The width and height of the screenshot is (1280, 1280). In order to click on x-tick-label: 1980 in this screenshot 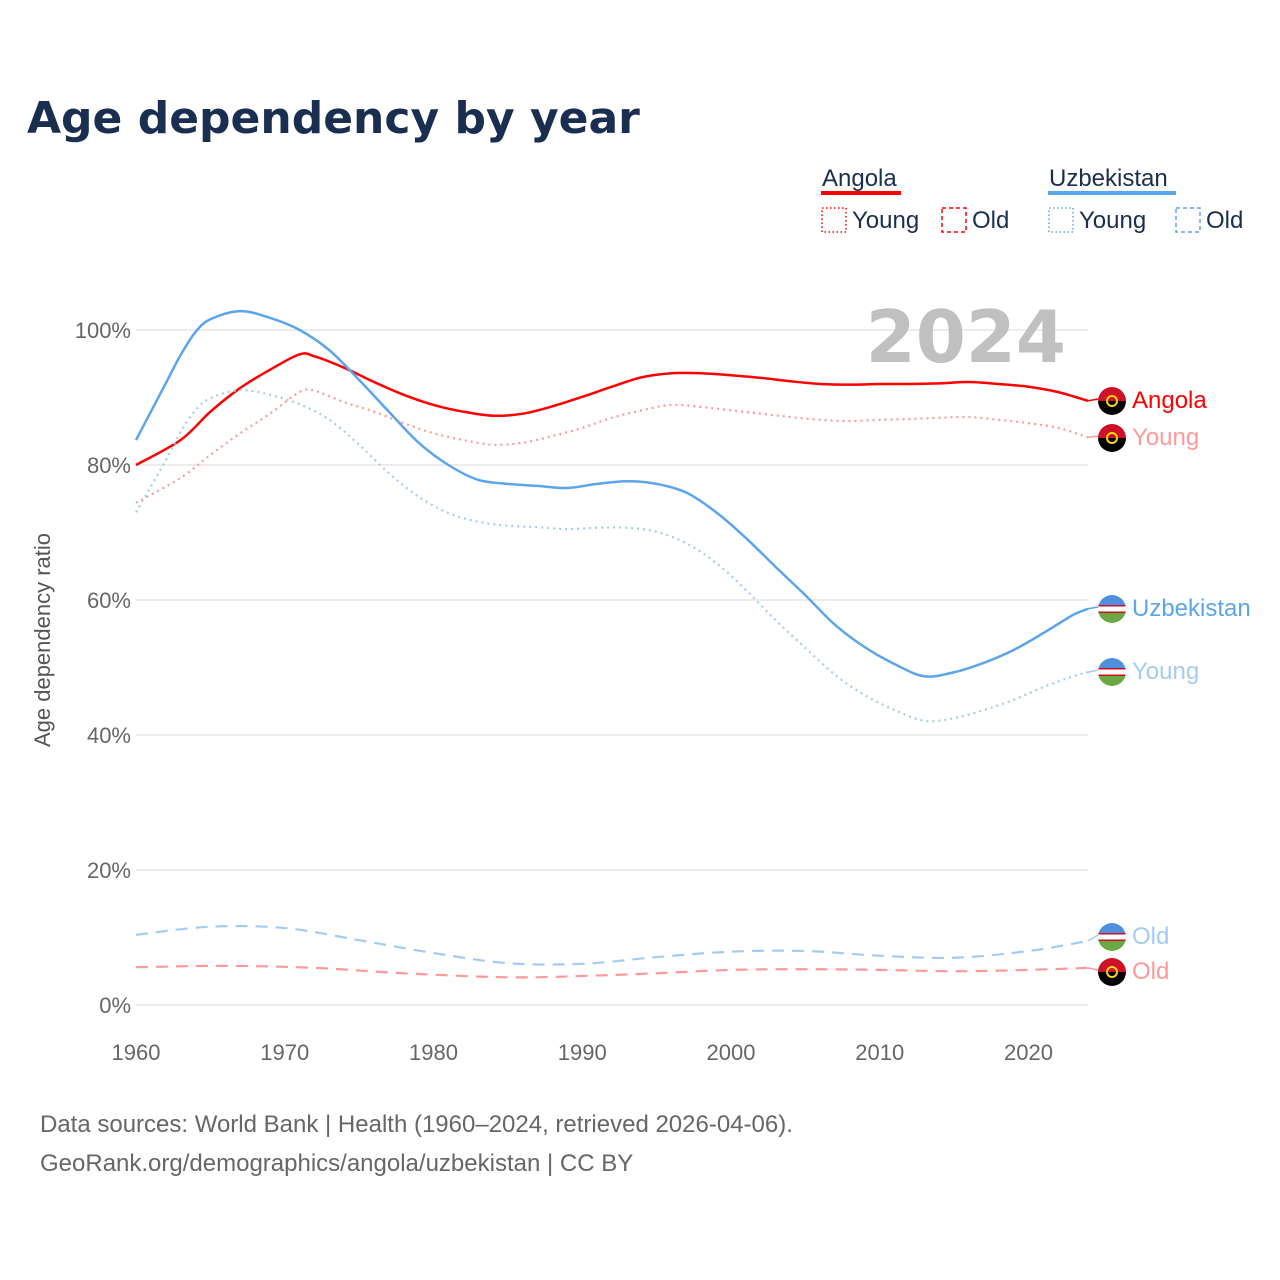, I will do `click(433, 1052)`.